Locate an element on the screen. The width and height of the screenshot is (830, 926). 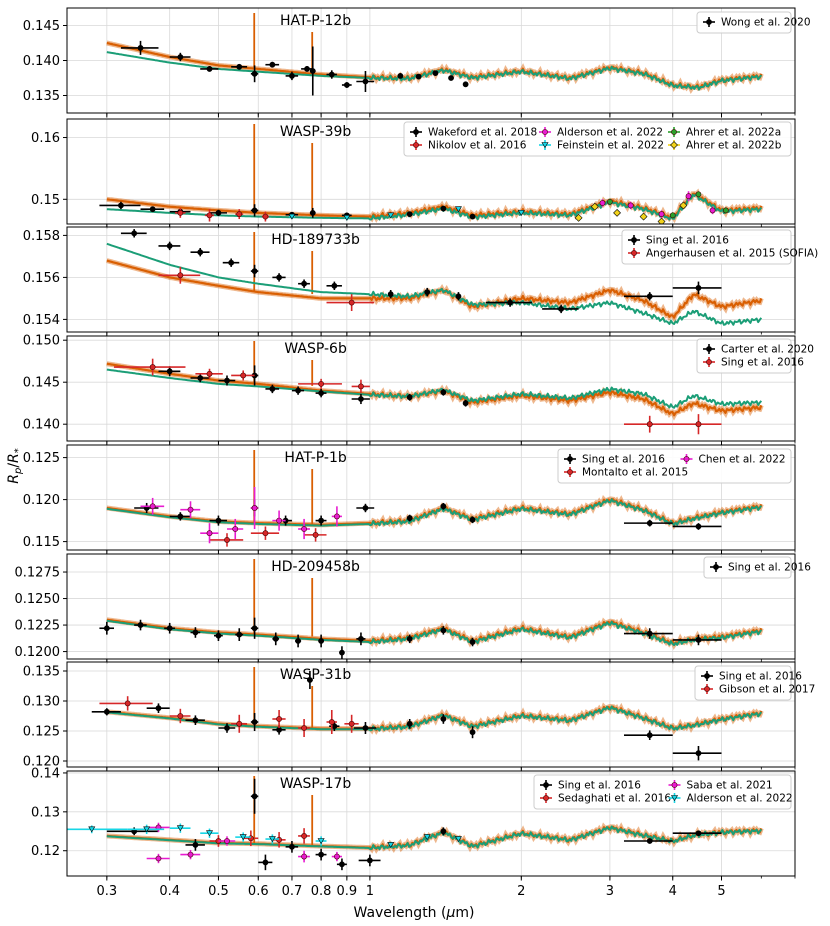
y-tick-label: 0.13 is located at coordinates (45, 812).